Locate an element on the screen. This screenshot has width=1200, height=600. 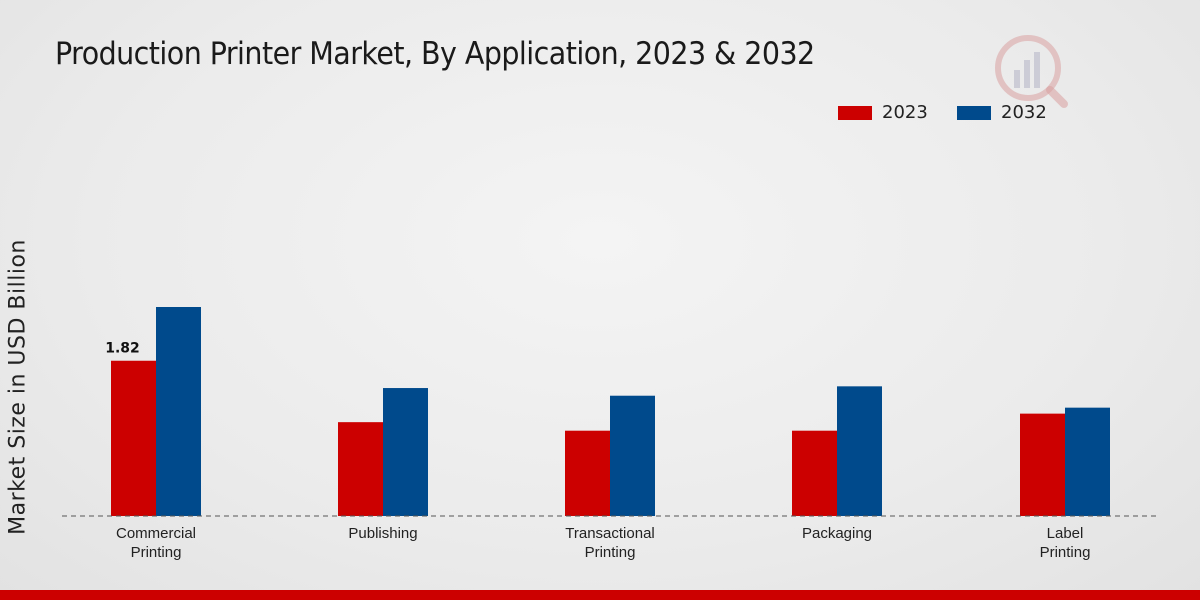
bar-2032-packaging is located at coordinates (859, 451).